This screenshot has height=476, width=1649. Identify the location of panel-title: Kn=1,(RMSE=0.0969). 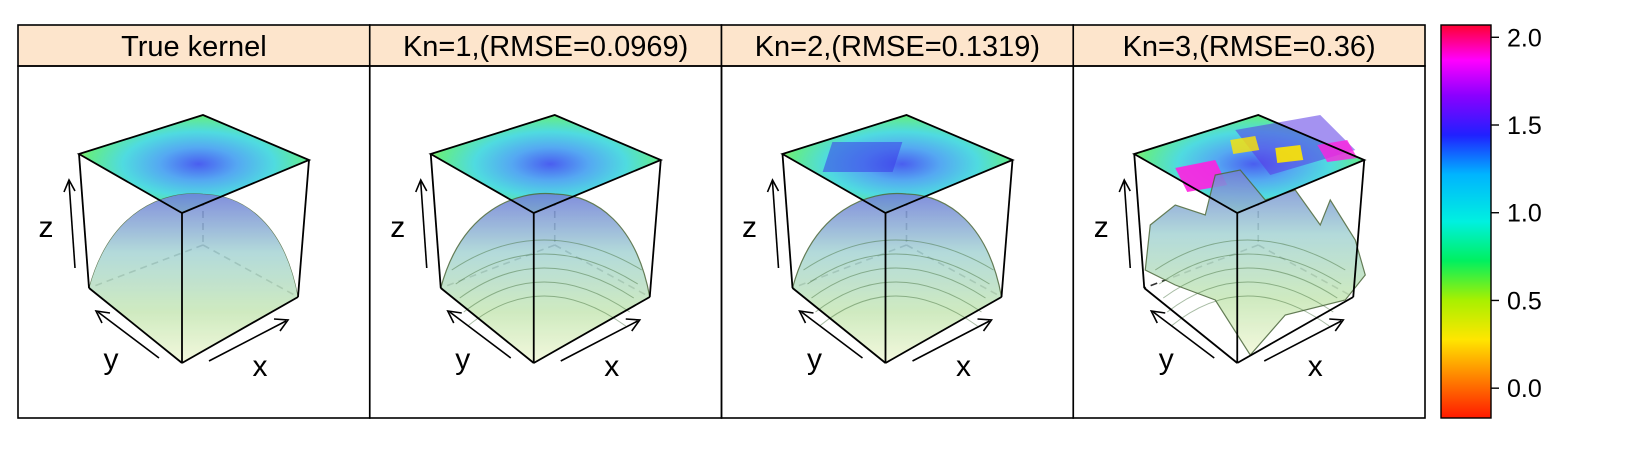
(545, 47).